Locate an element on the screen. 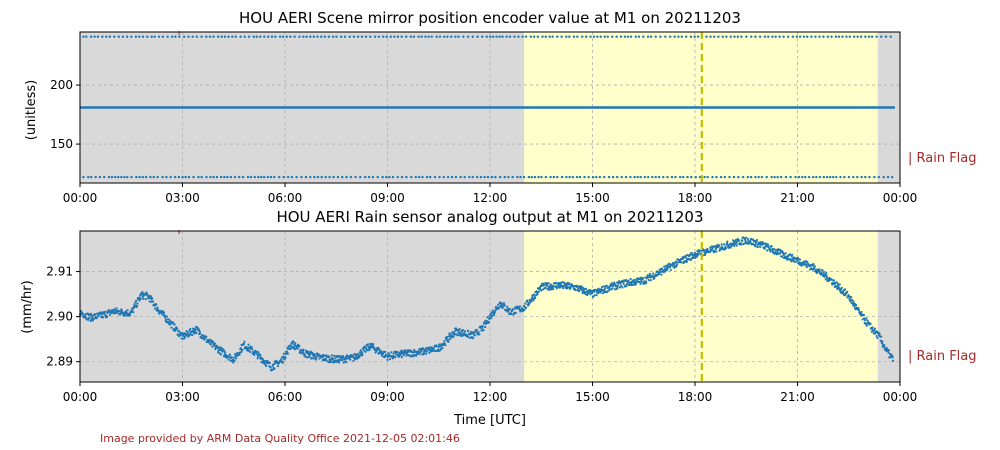 The image size is (1000, 450). y-tick-label: 2.90 is located at coordinates (59, 317).